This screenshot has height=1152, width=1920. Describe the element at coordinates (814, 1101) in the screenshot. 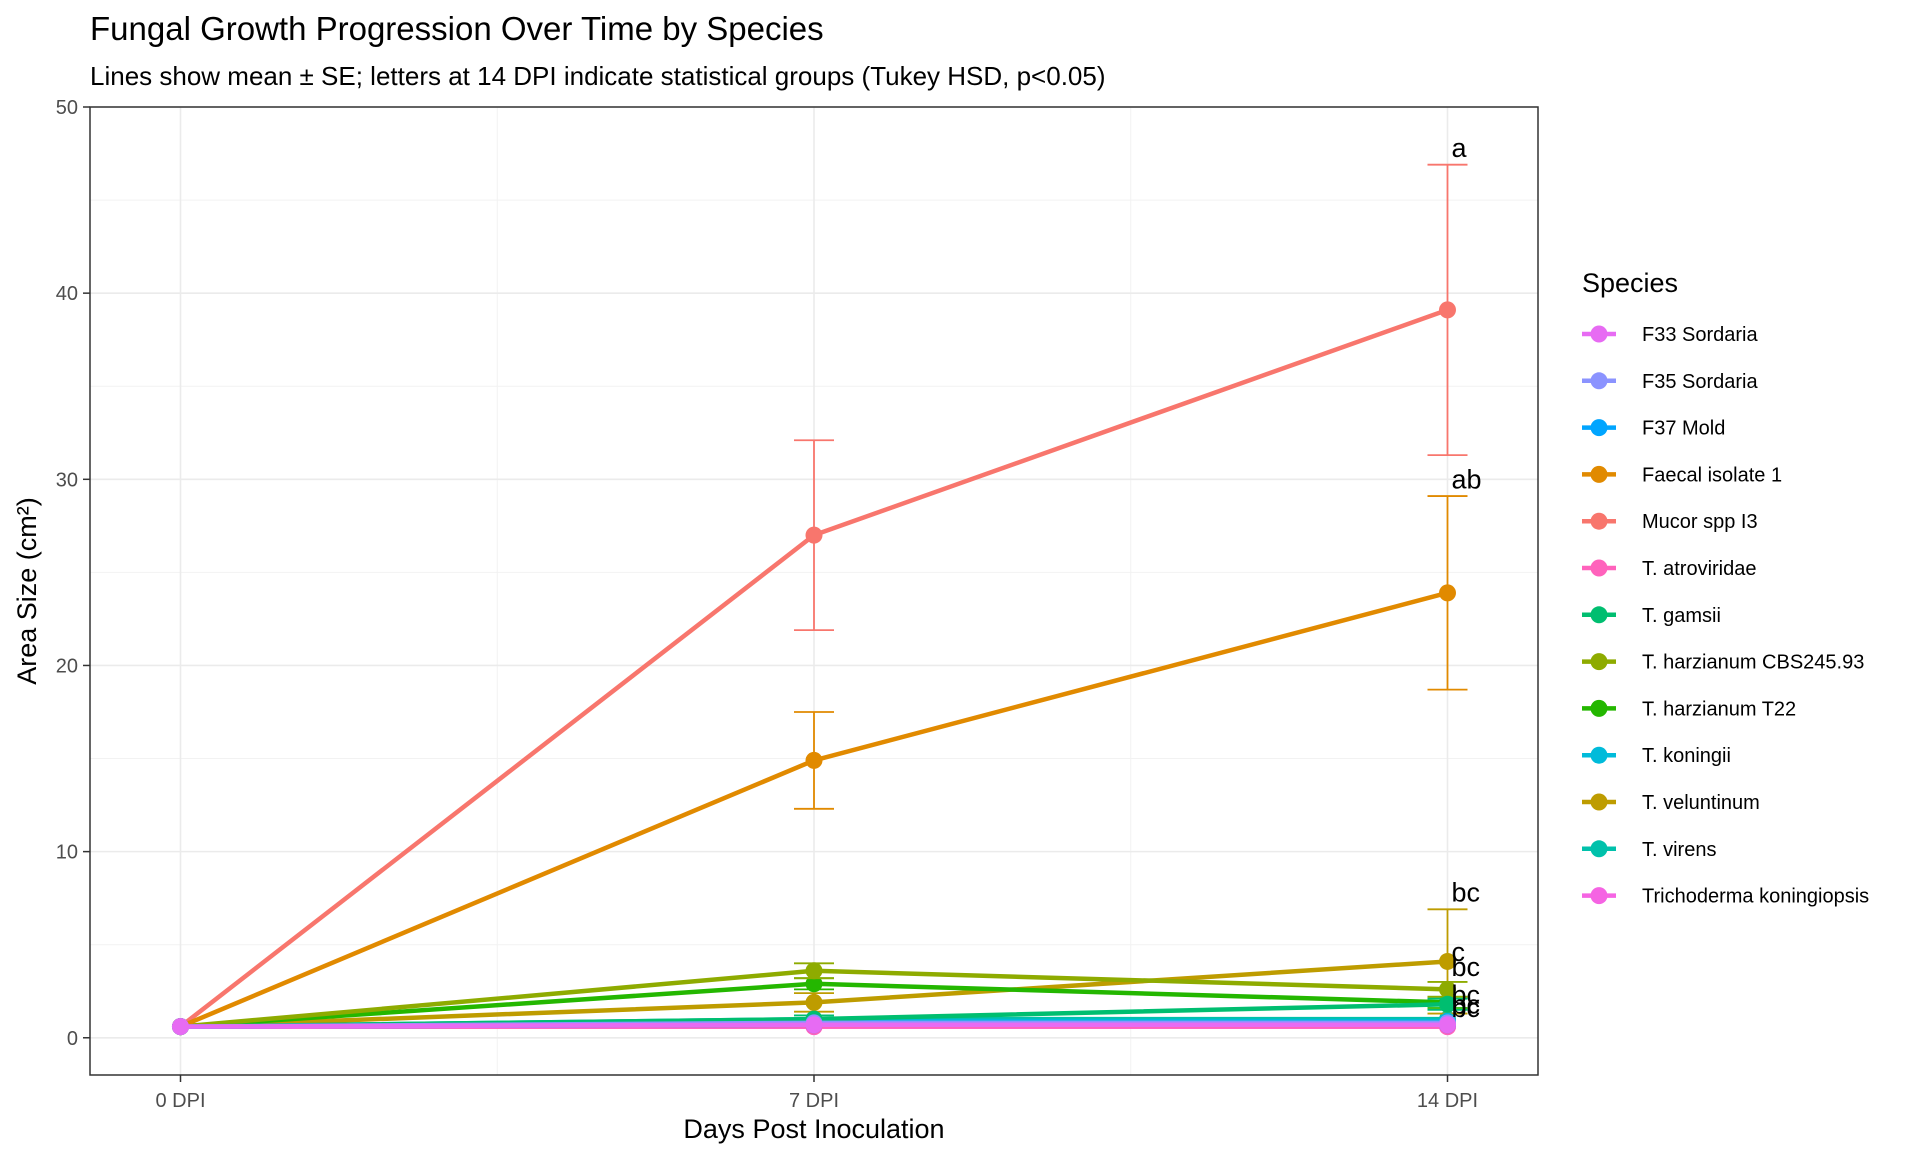

I see `x-tick-label: 7 DPI` at that location.